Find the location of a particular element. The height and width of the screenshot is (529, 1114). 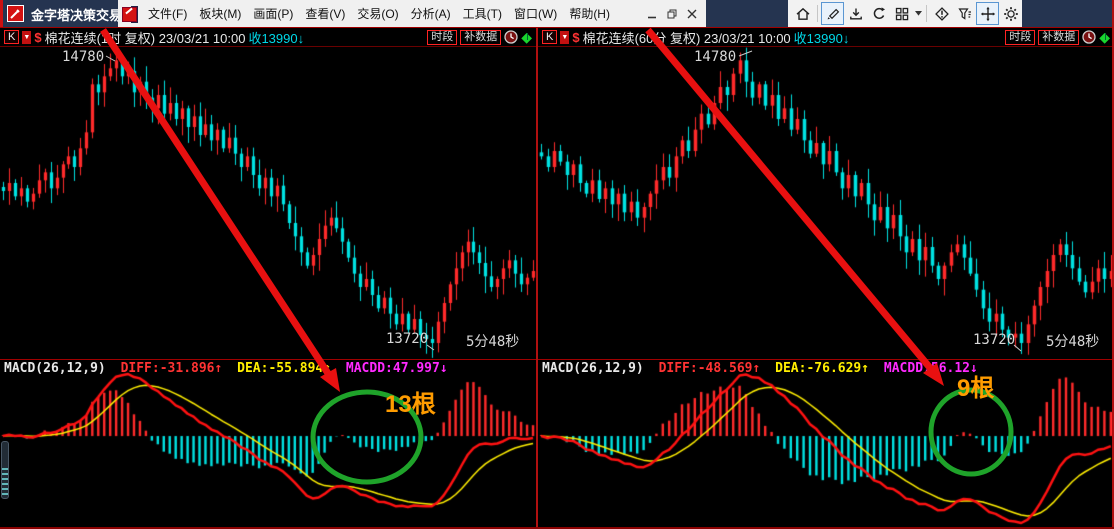

restore-button is located at coordinates (671, 13).